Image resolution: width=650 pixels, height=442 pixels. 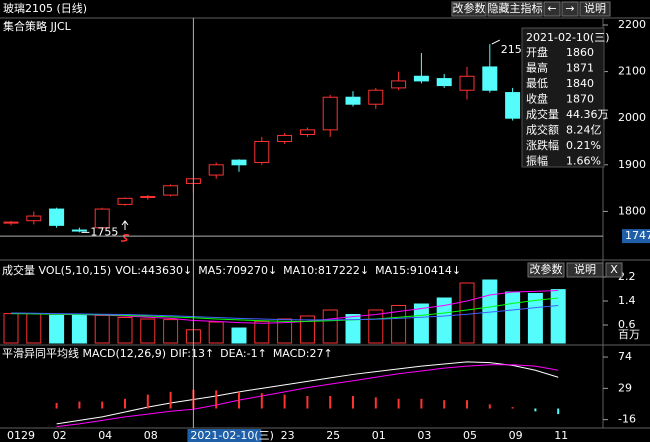 I want to click on extreme-label: 1755, so click(x=104, y=231).